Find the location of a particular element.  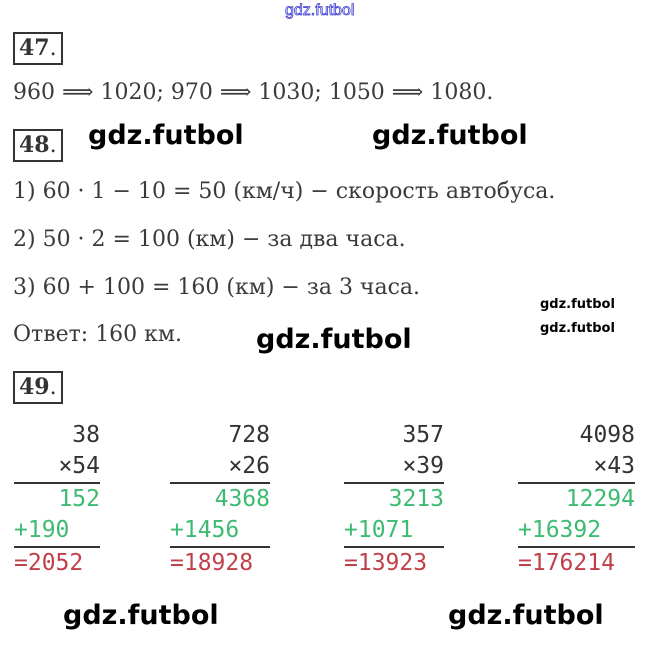

multiplier: ×26 is located at coordinates (249, 466).